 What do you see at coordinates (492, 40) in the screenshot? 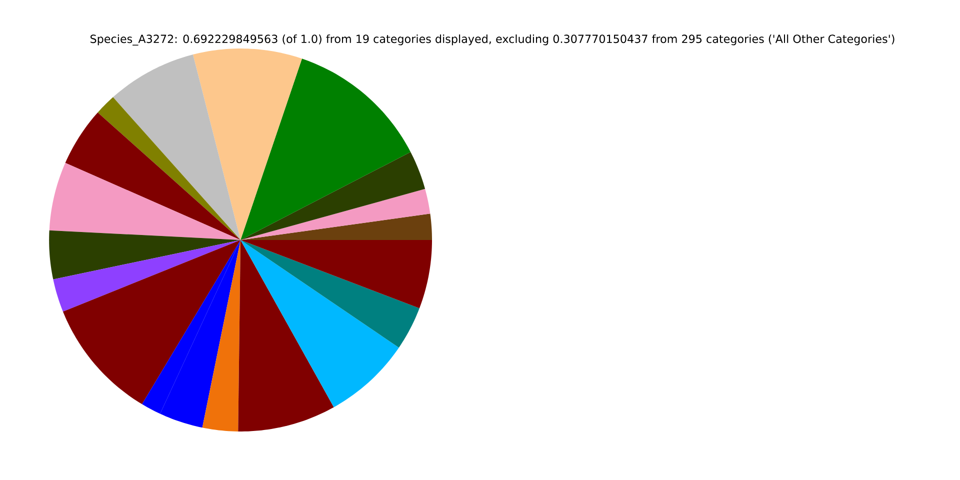
I see `text: Species_A3272: 0.692229849563 (of 1.0) from 19 categories displayed, excluding 0.307770150437 from 295 categories ('All Other Categories')` at bounding box center [492, 40].